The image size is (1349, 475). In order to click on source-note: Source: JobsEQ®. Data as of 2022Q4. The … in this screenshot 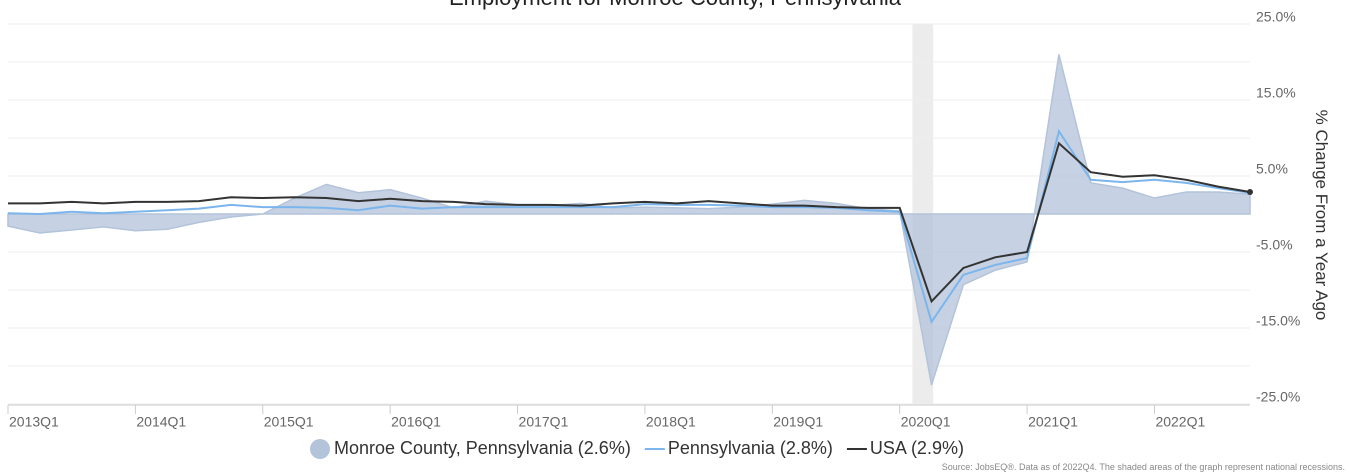, I will do `click(1143, 467)`.